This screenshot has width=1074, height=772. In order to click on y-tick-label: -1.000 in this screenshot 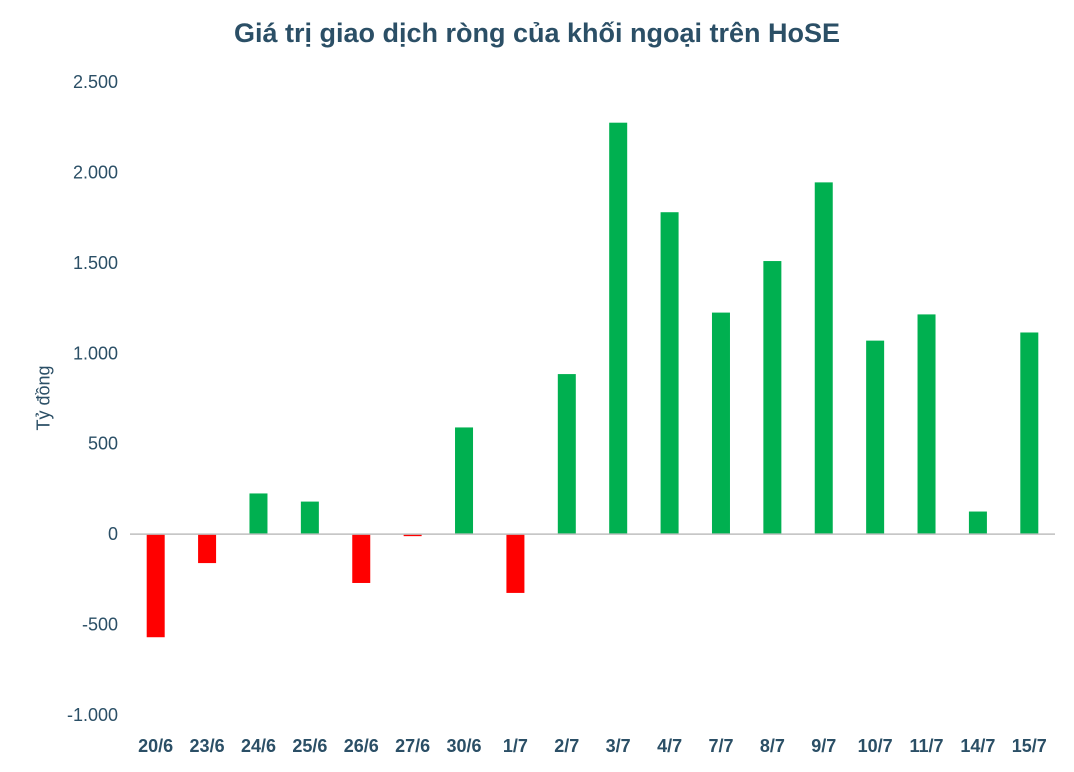, I will do `click(92, 715)`.